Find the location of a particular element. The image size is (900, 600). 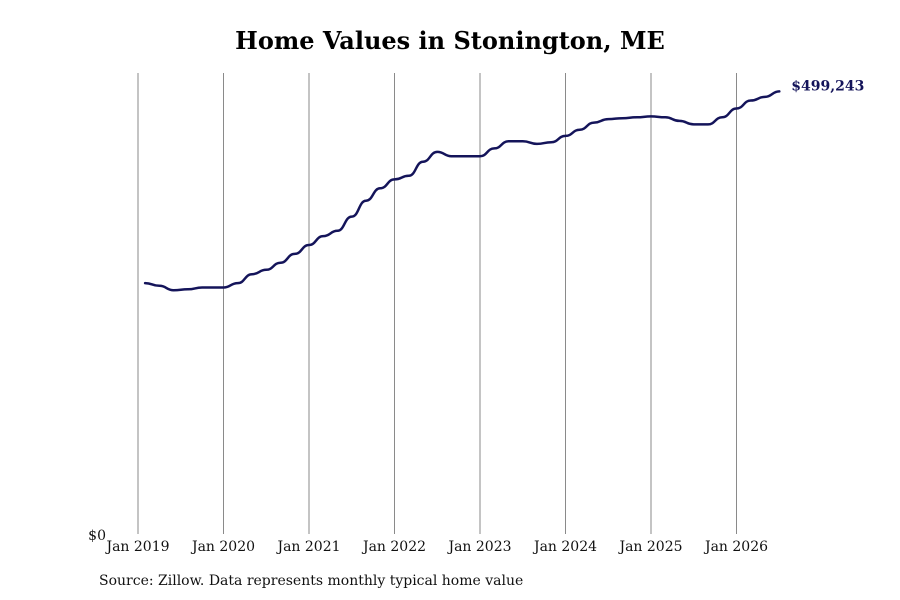

x-tick-label: Jan 2026 is located at coordinates (735, 547).